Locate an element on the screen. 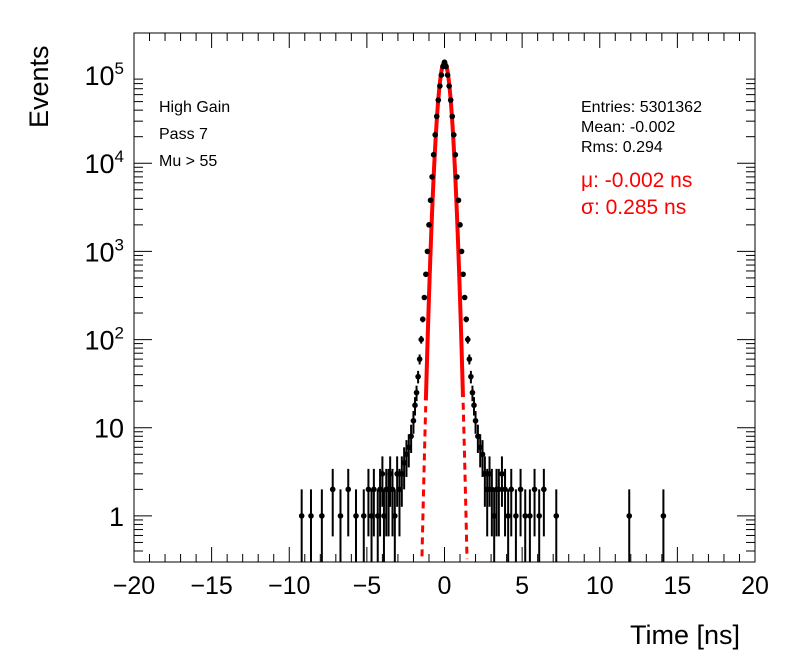 This screenshot has width=796, height=672. x-tick-label: −10 is located at coordinates (289, 586).